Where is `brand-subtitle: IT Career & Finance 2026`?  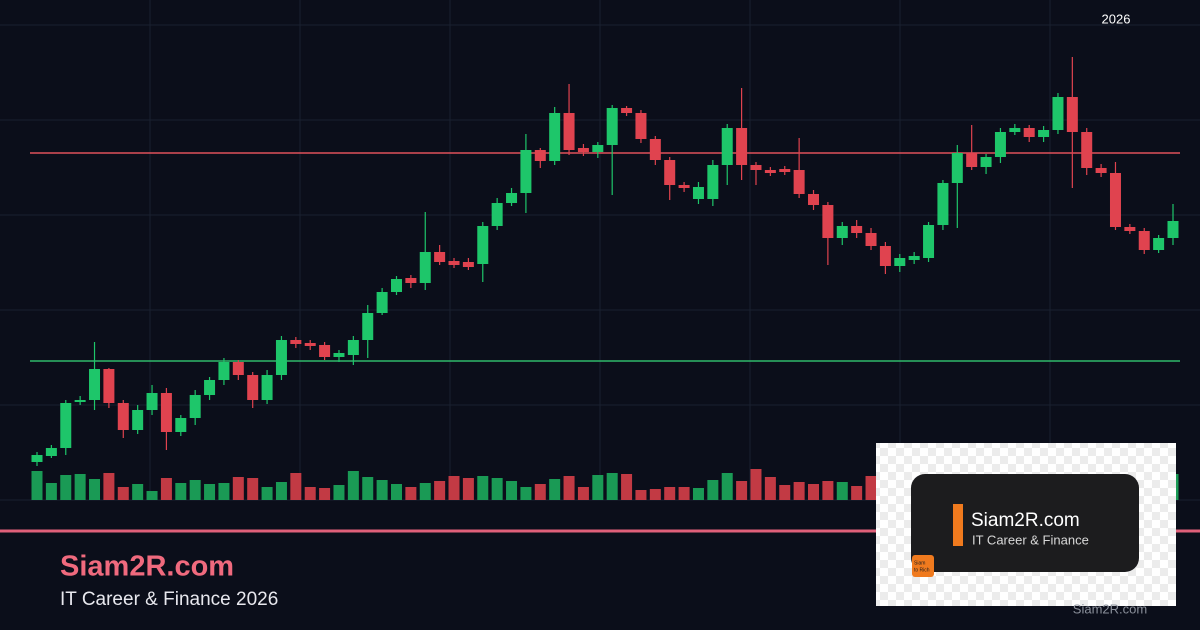 brand-subtitle: IT Career & Finance 2026 is located at coordinates (169, 599).